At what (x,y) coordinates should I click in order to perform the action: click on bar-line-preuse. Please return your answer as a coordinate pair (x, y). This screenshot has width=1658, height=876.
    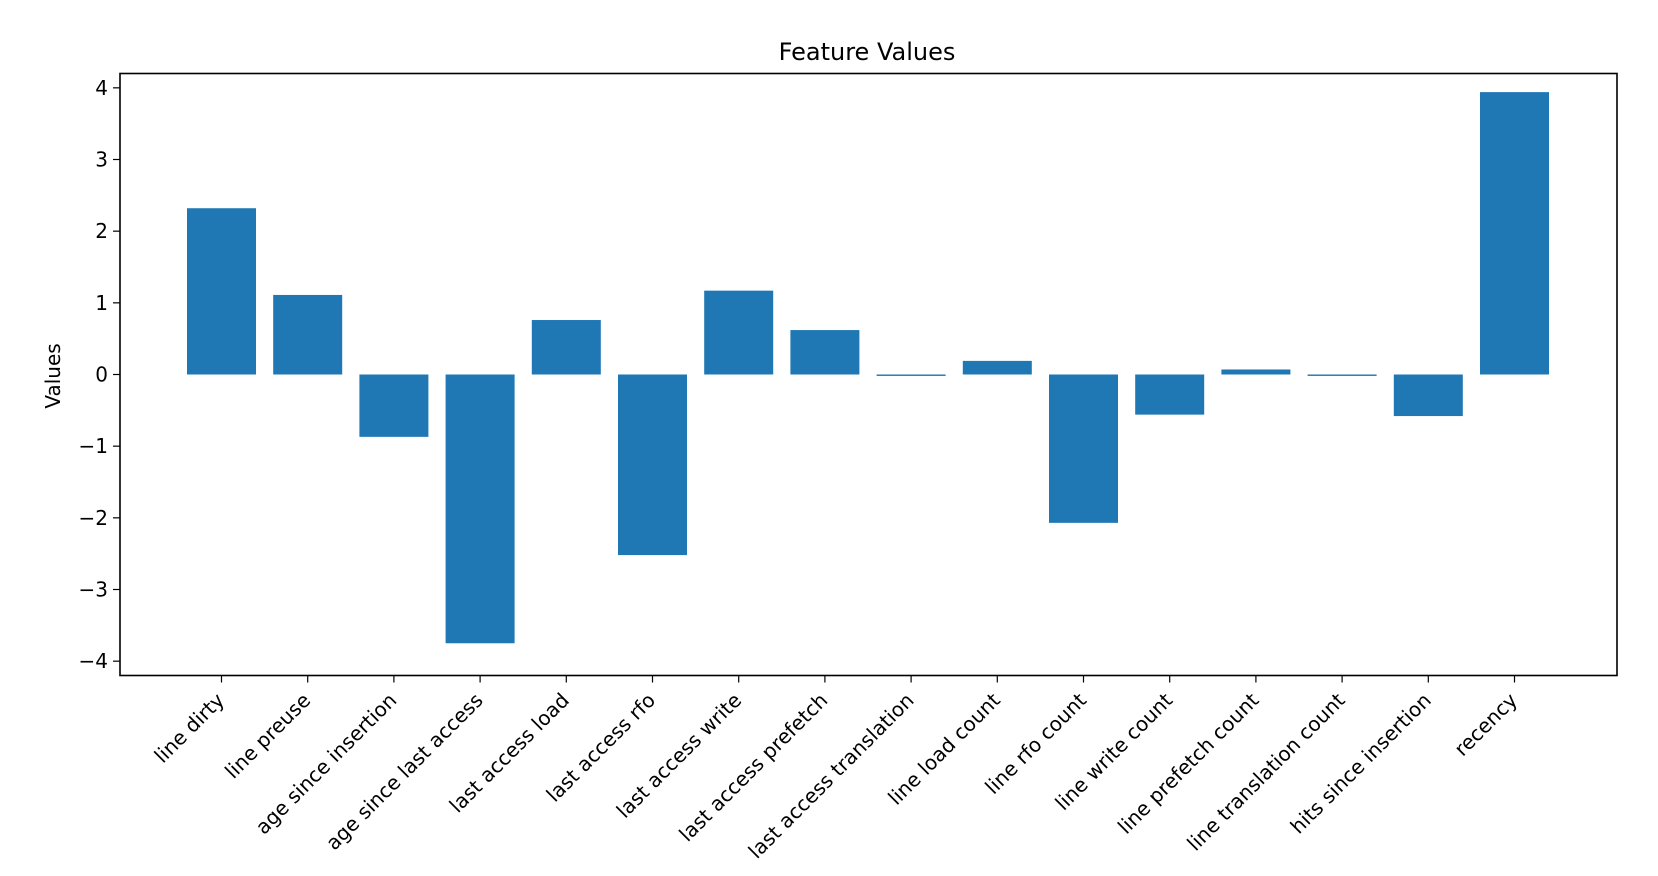
    Looking at the image, I should click on (308, 334).